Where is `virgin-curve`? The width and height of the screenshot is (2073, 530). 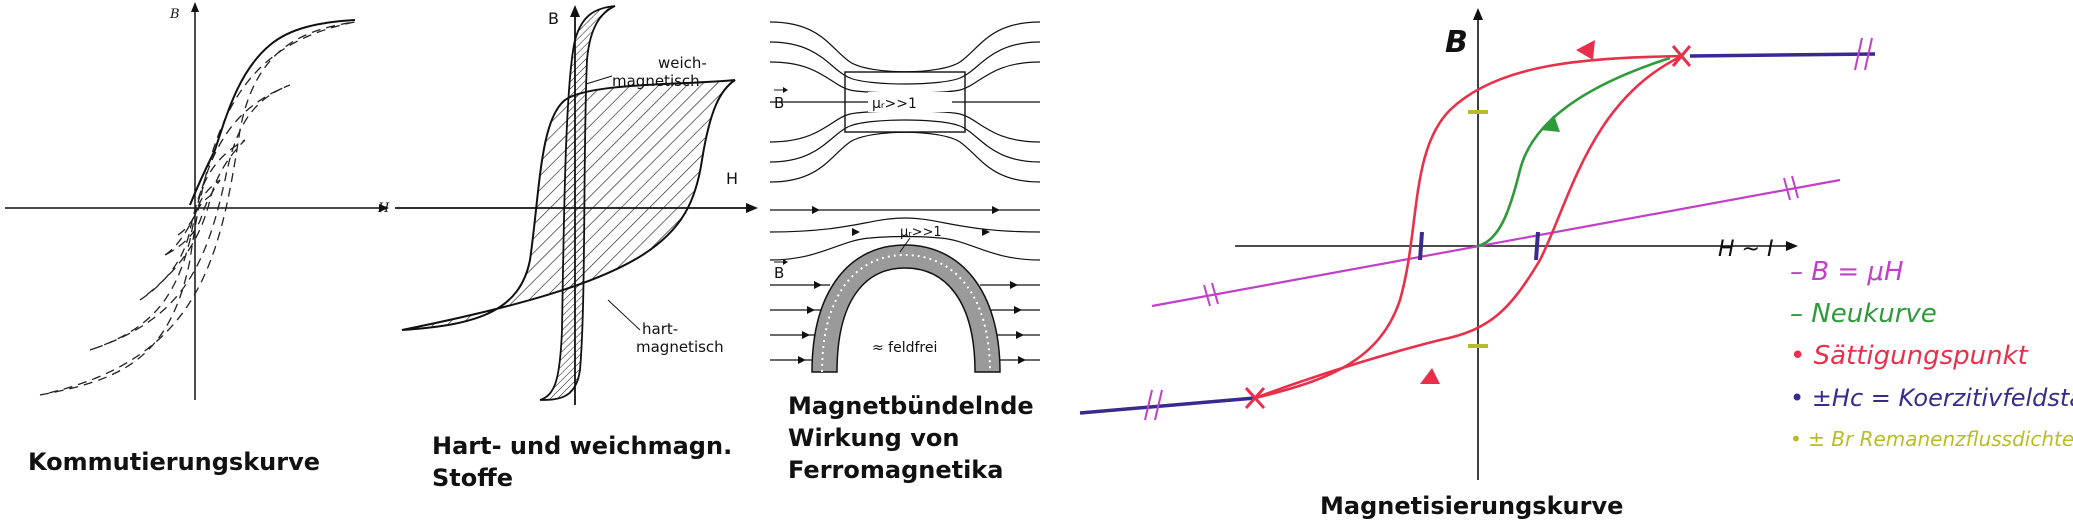 virgin-curve is located at coordinates (1574, 152).